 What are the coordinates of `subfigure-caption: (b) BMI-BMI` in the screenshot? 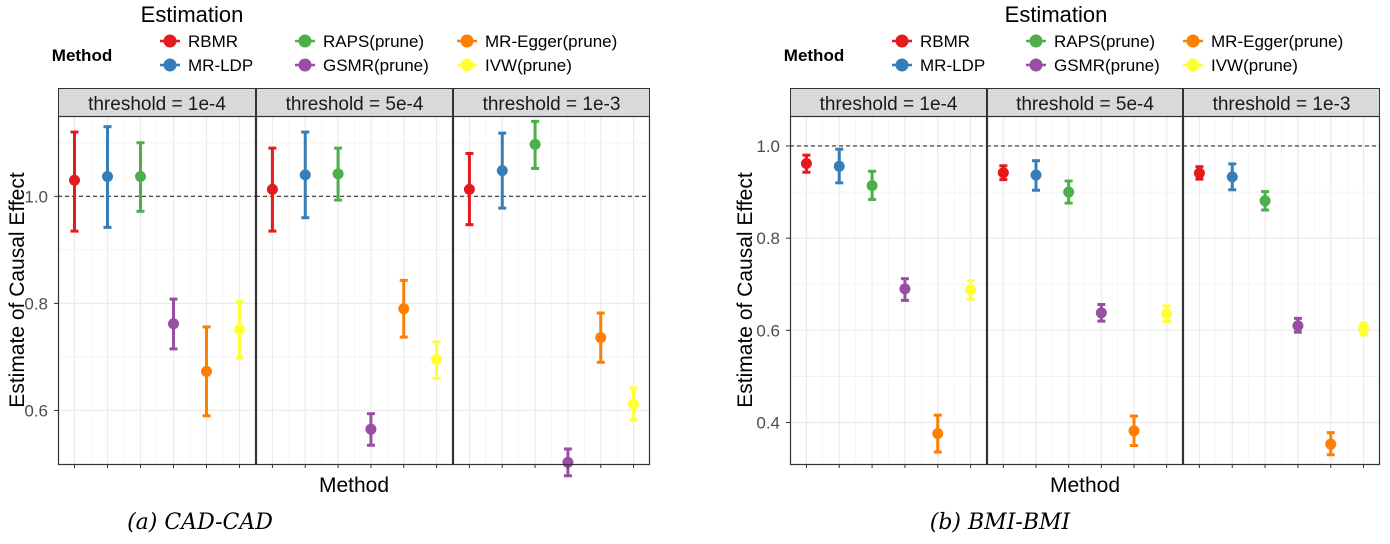 It's located at (1001, 522).